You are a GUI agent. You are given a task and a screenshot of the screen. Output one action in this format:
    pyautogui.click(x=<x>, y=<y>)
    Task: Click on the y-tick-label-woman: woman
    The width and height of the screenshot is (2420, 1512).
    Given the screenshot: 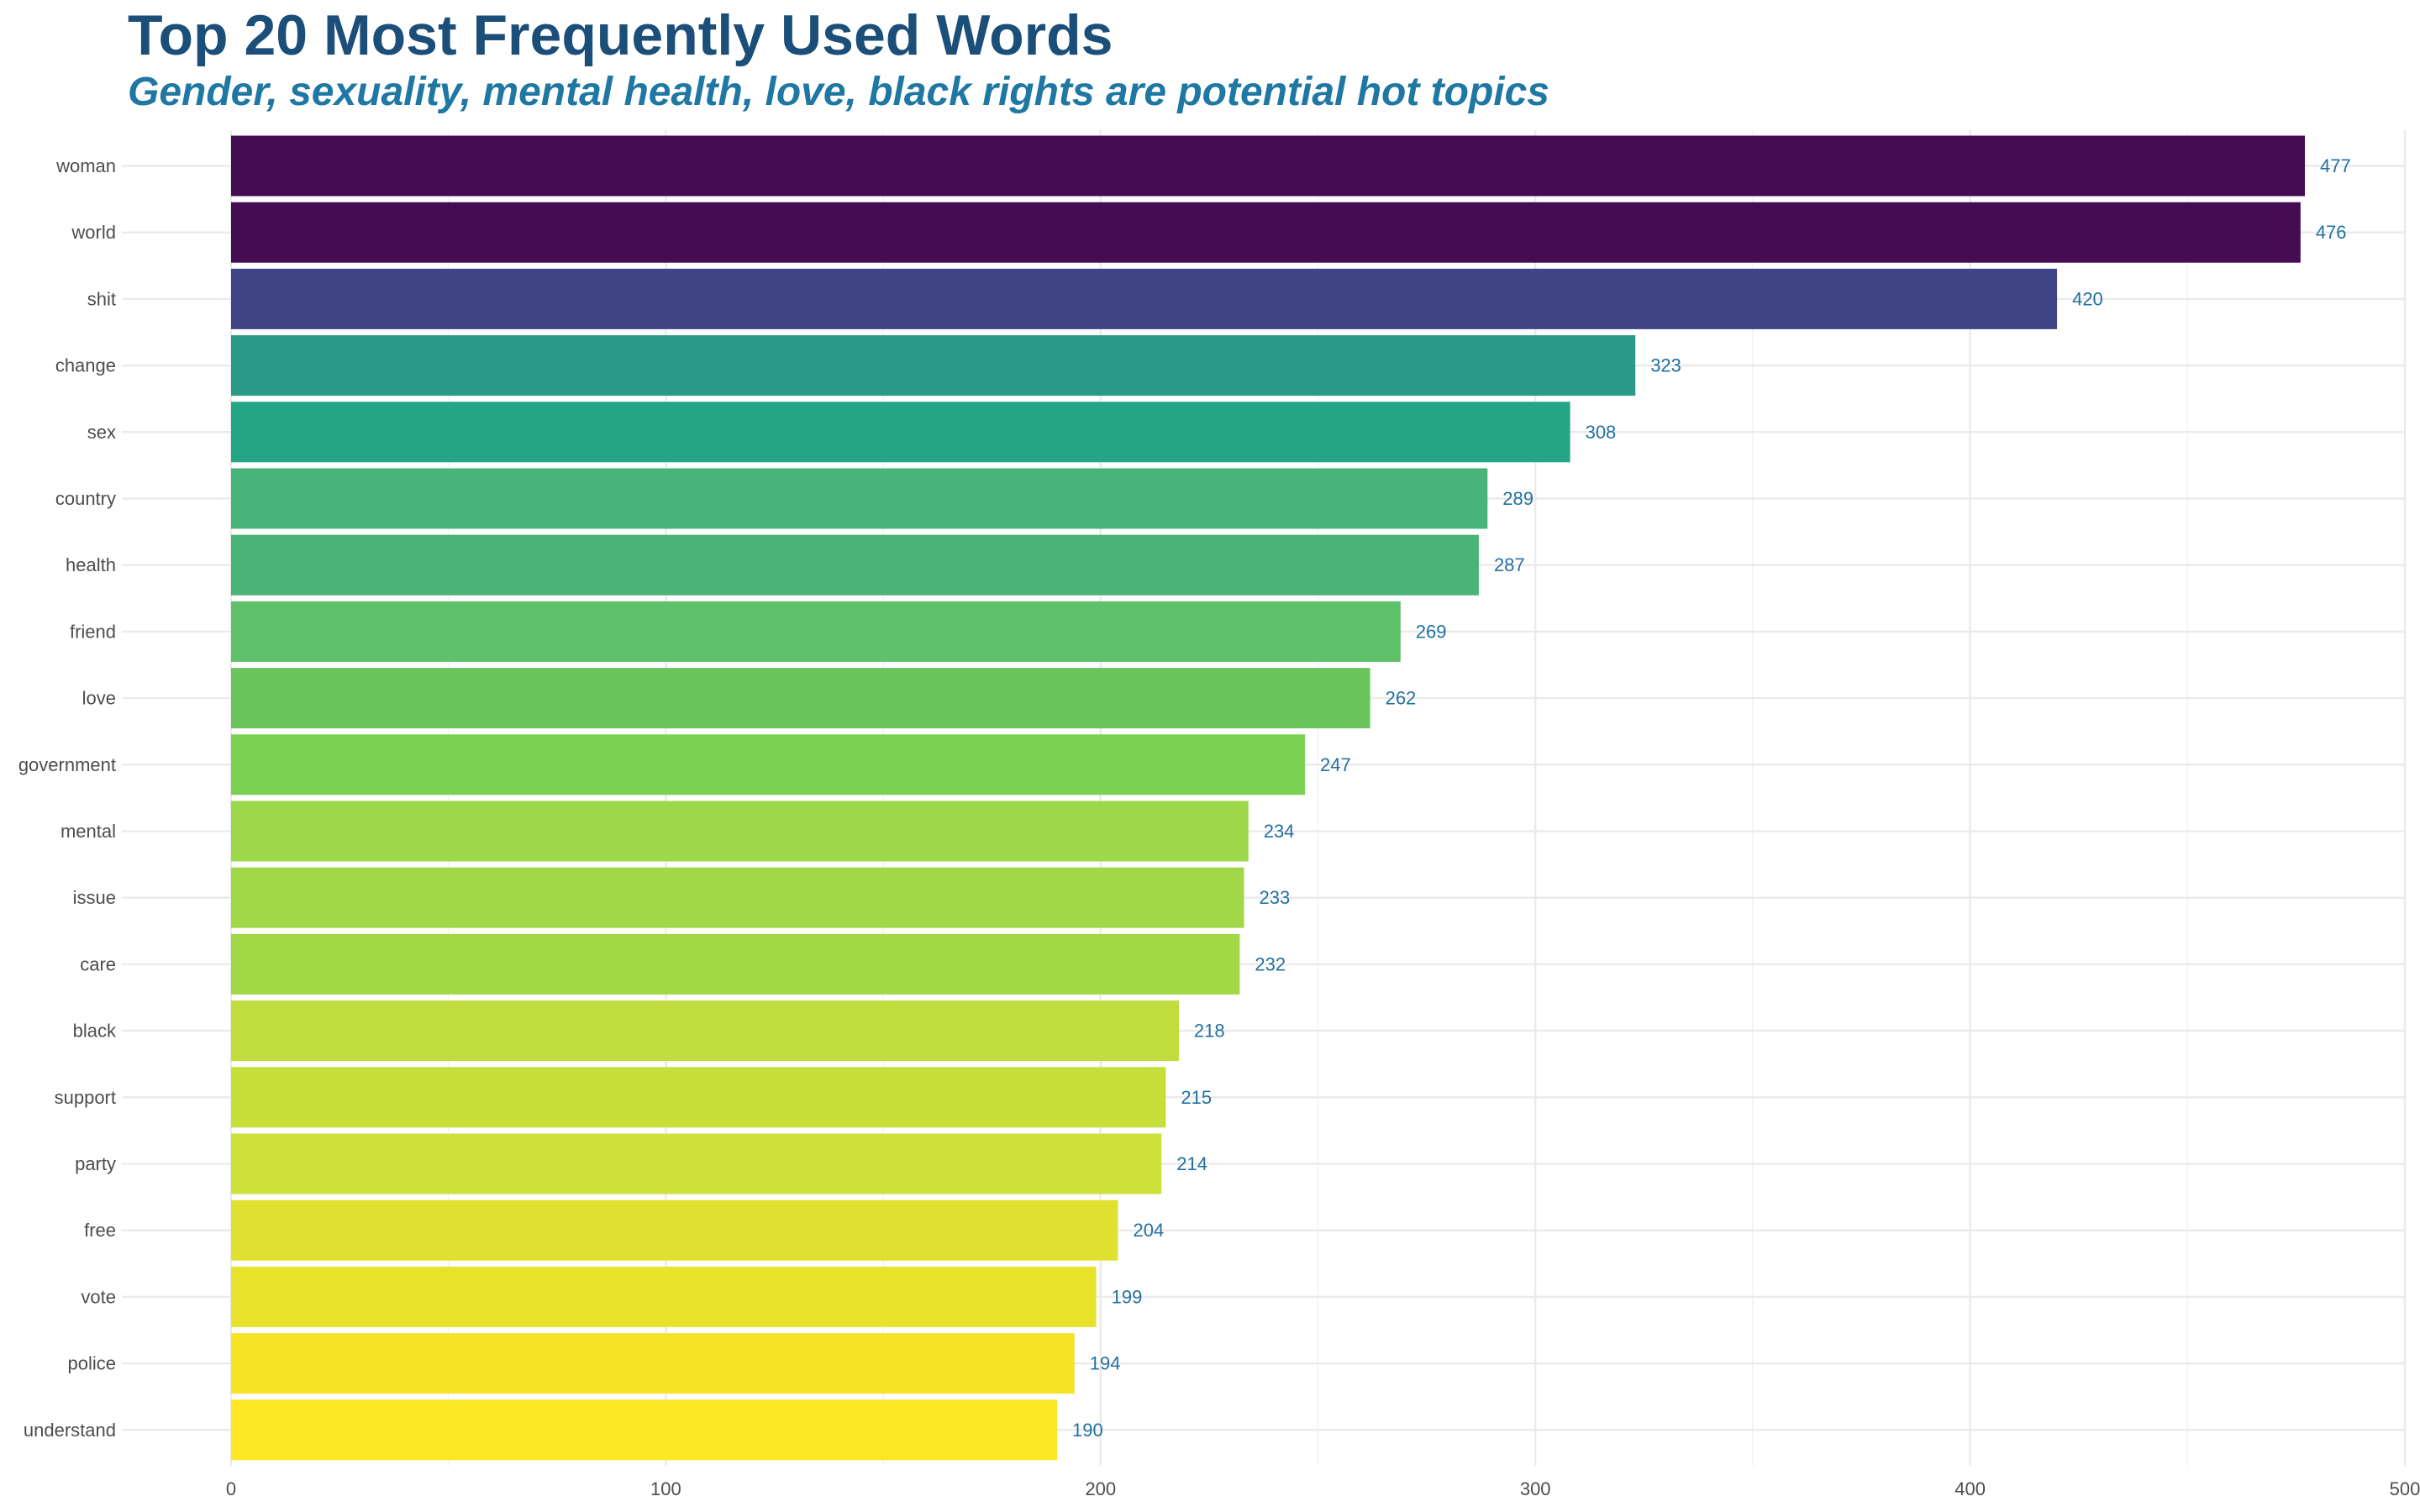 What is the action you would take?
    pyautogui.click(x=85, y=165)
    